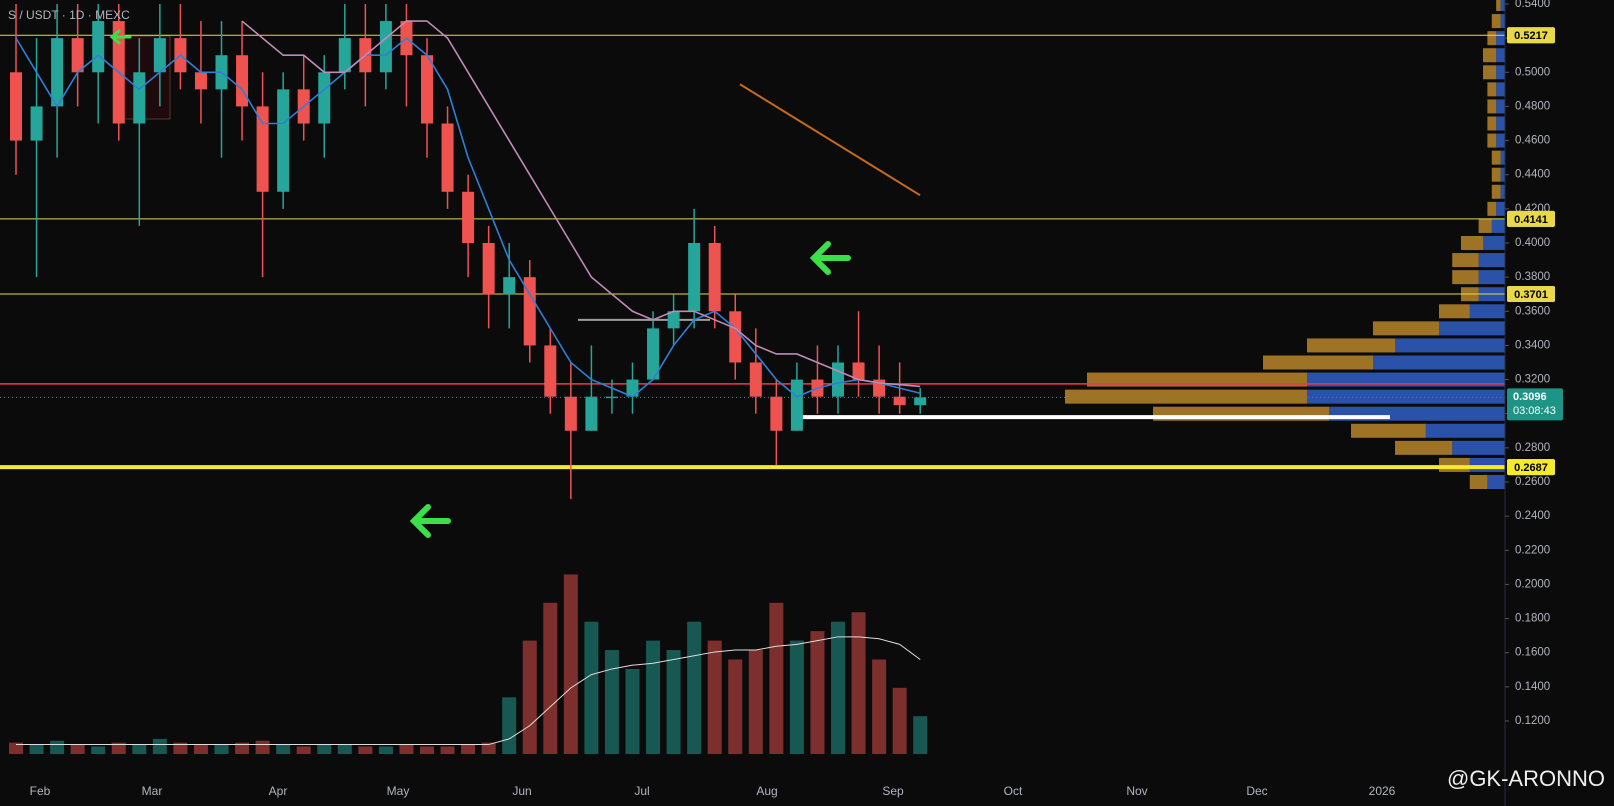 Image resolution: width=1614 pixels, height=806 pixels. What do you see at coordinates (641, 791) in the screenshot?
I see `x-tick-label: Jul` at bounding box center [641, 791].